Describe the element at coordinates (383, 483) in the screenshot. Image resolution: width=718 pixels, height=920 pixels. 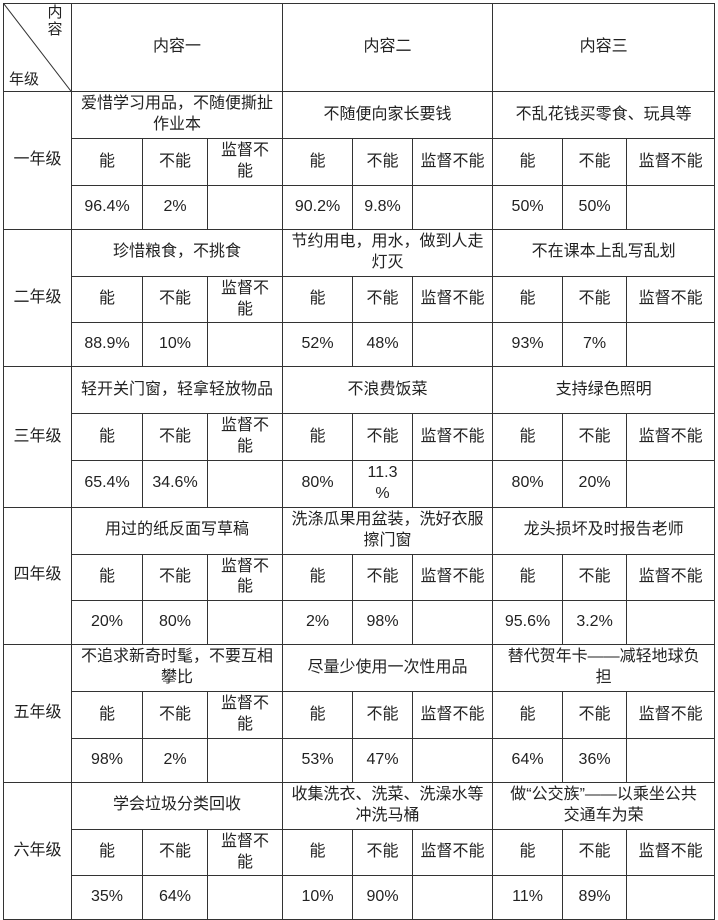
I see `value-cannot: 11.3 %` at that location.